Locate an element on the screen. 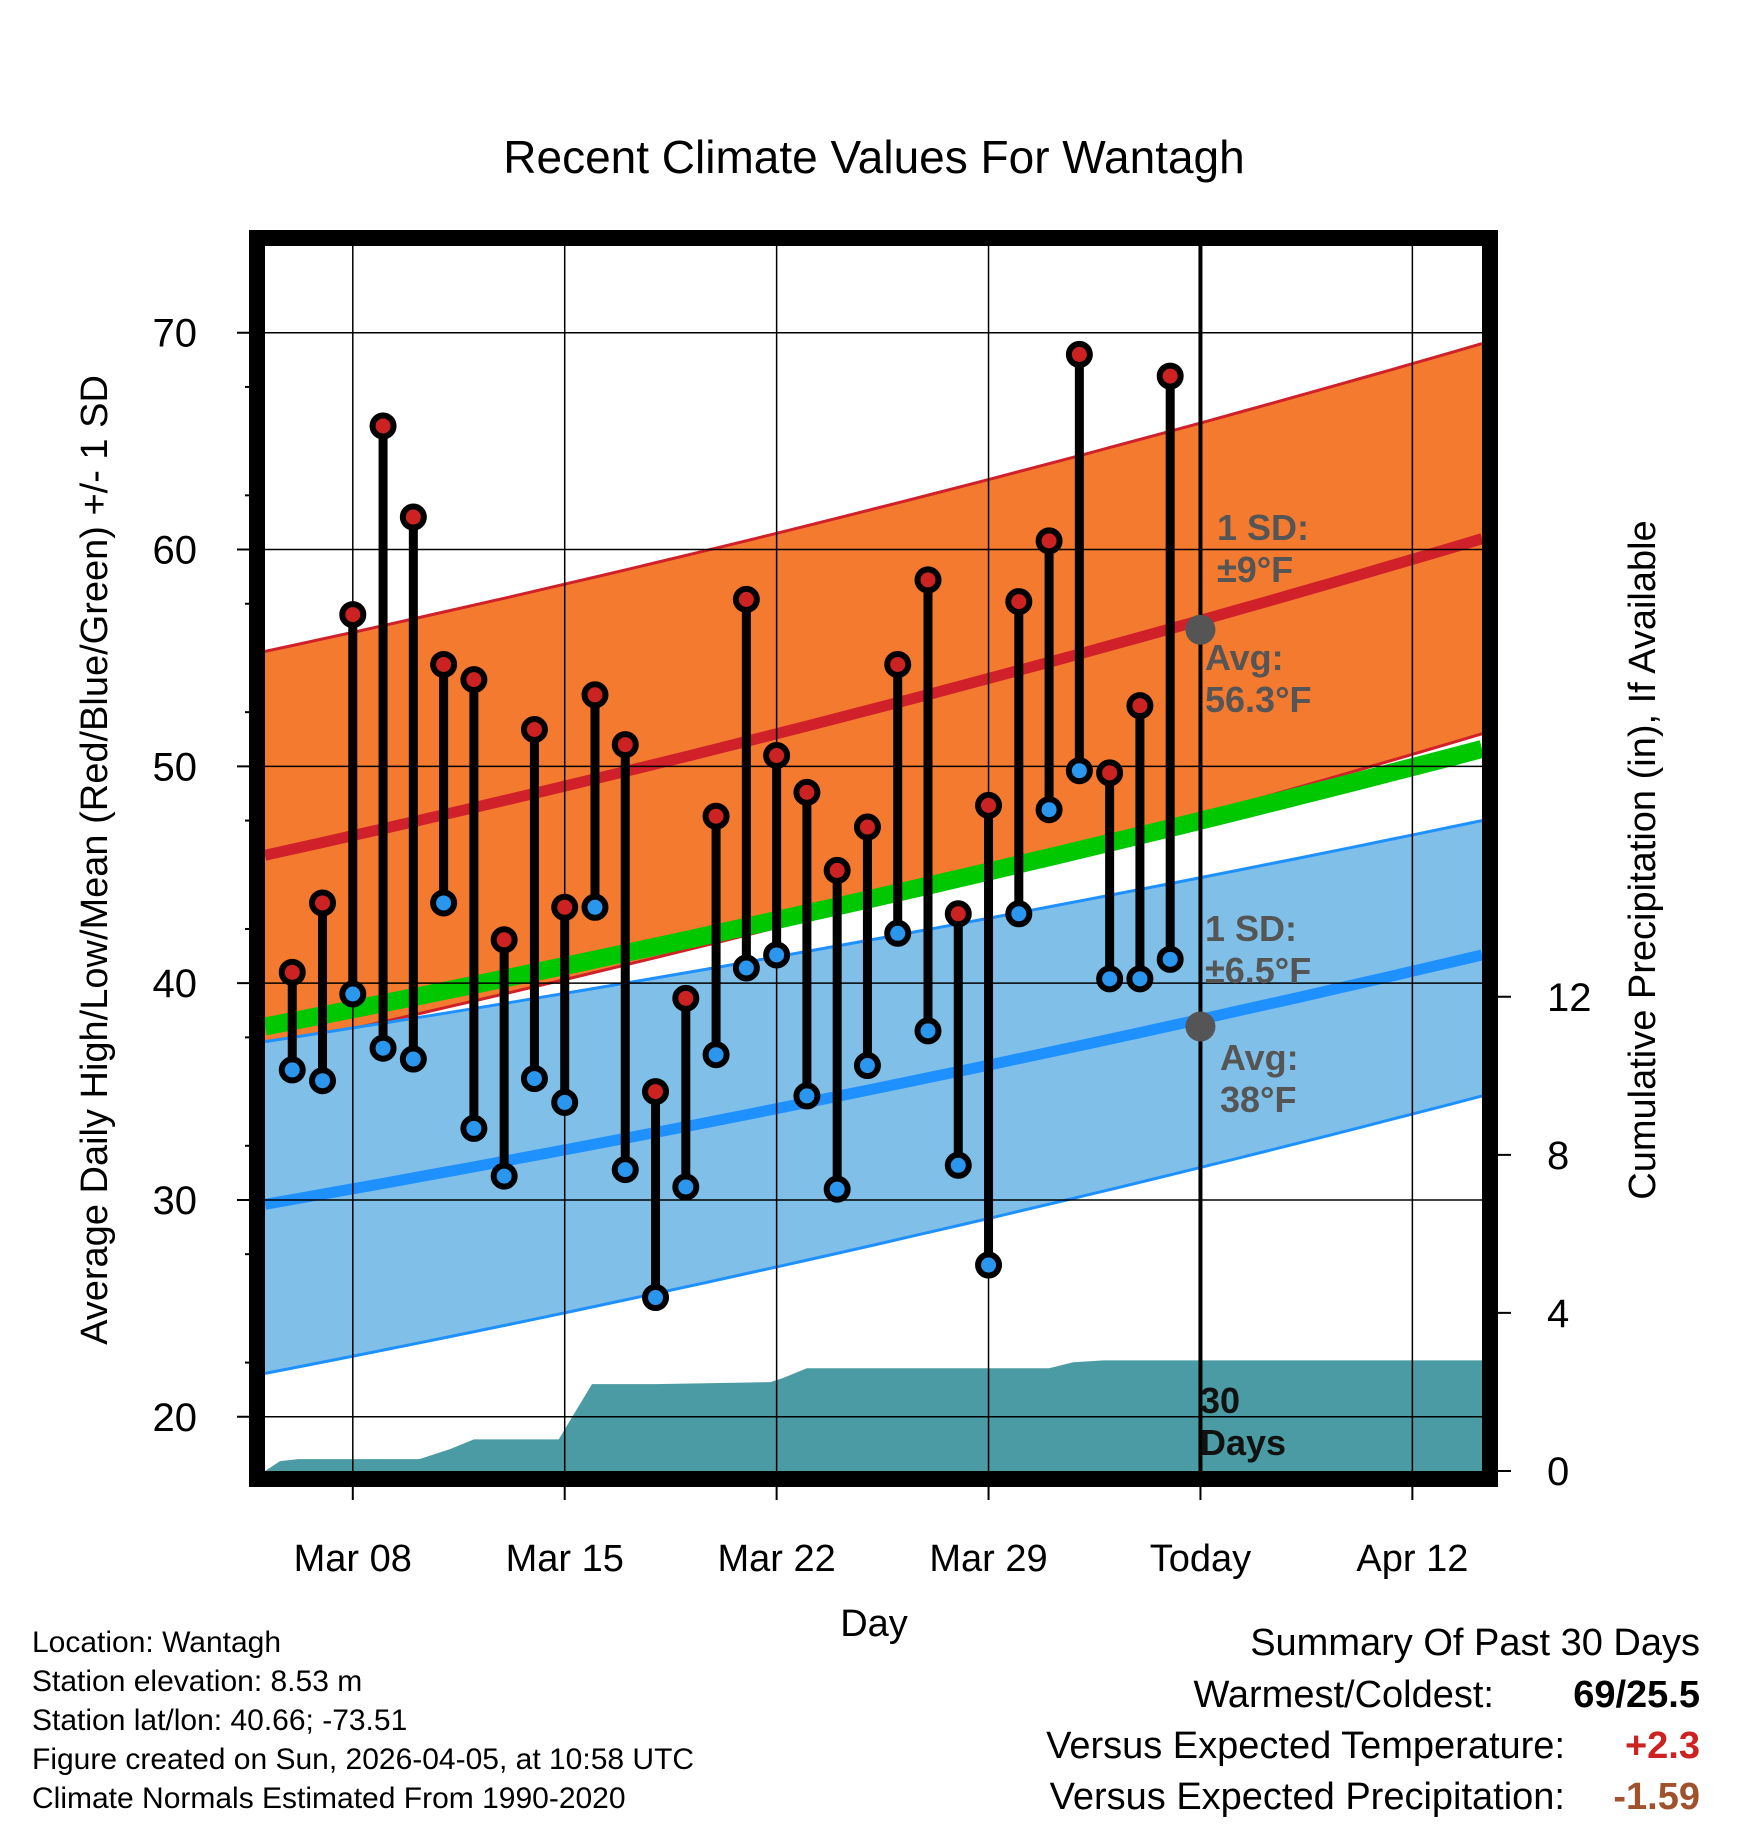 This screenshot has height=1828, width=1748. high-avg-marker is located at coordinates (1200, 629).